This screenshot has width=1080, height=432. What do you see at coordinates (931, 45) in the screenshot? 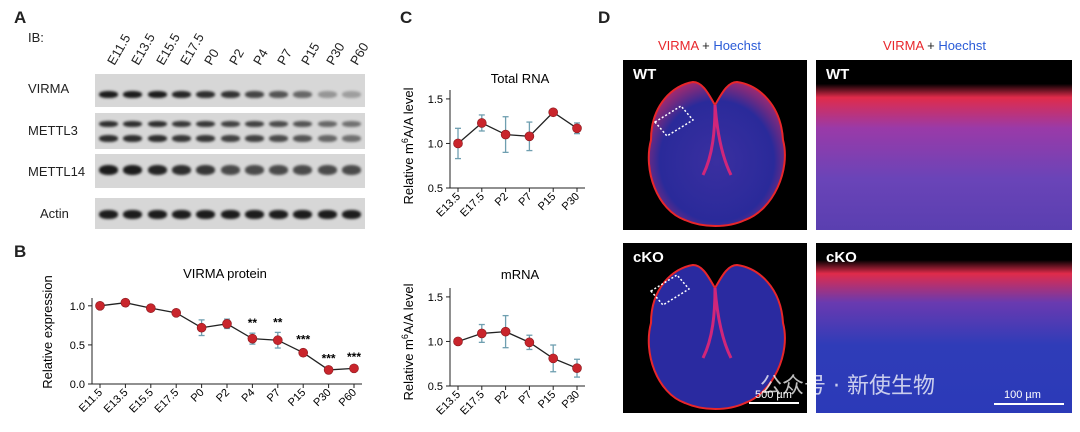
I see `plus-sign-right: +` at bounding box center [931, 45].